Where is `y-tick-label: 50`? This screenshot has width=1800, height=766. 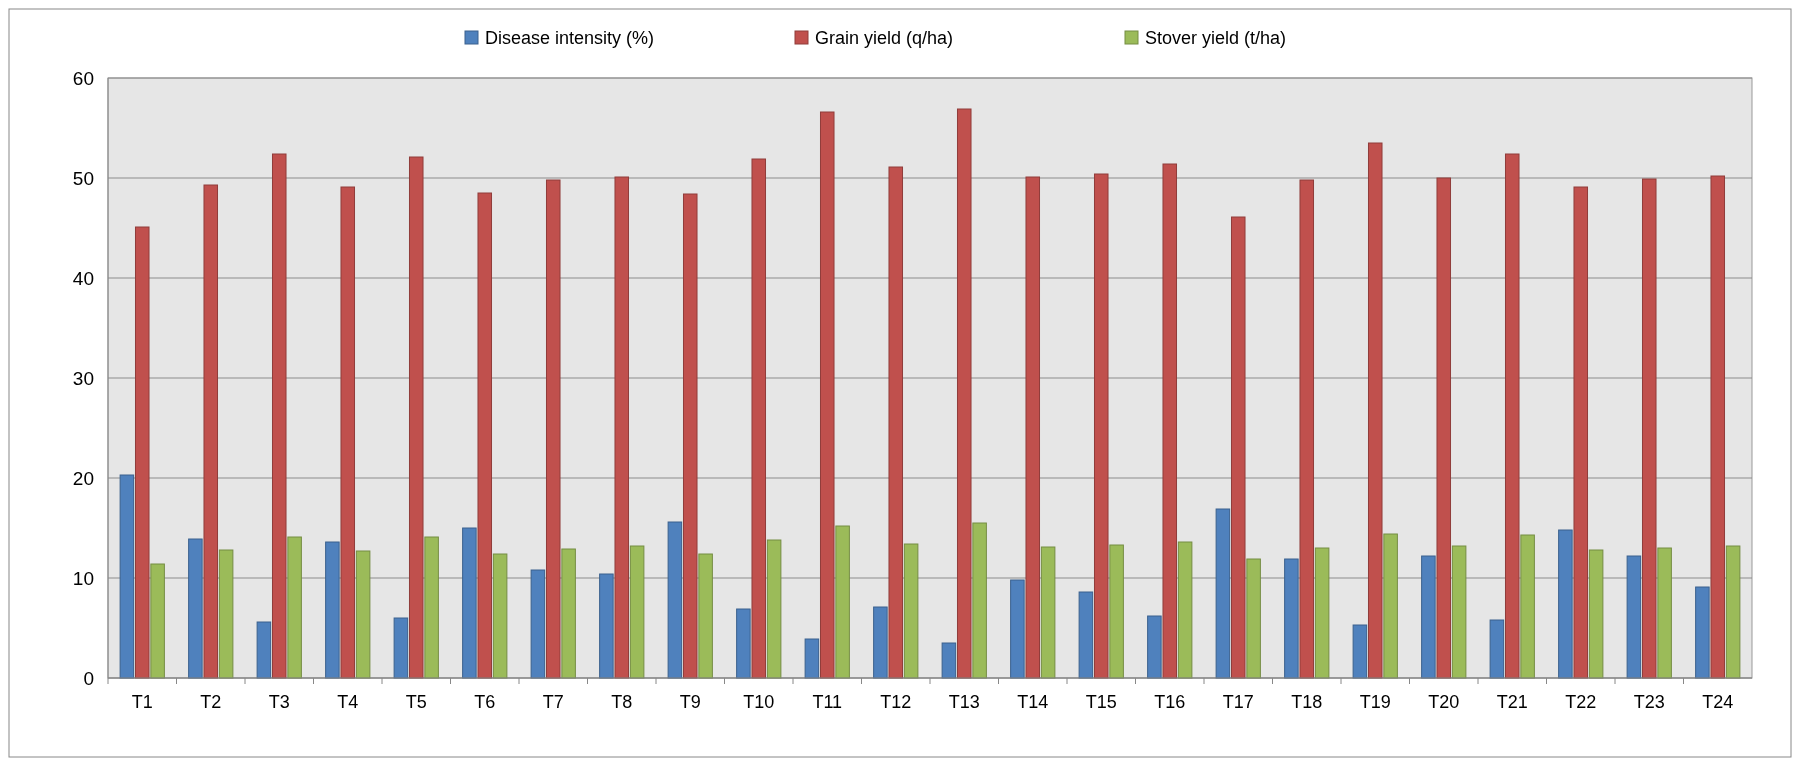 y-tick-label: 50 is located at coordinates (83, 178).